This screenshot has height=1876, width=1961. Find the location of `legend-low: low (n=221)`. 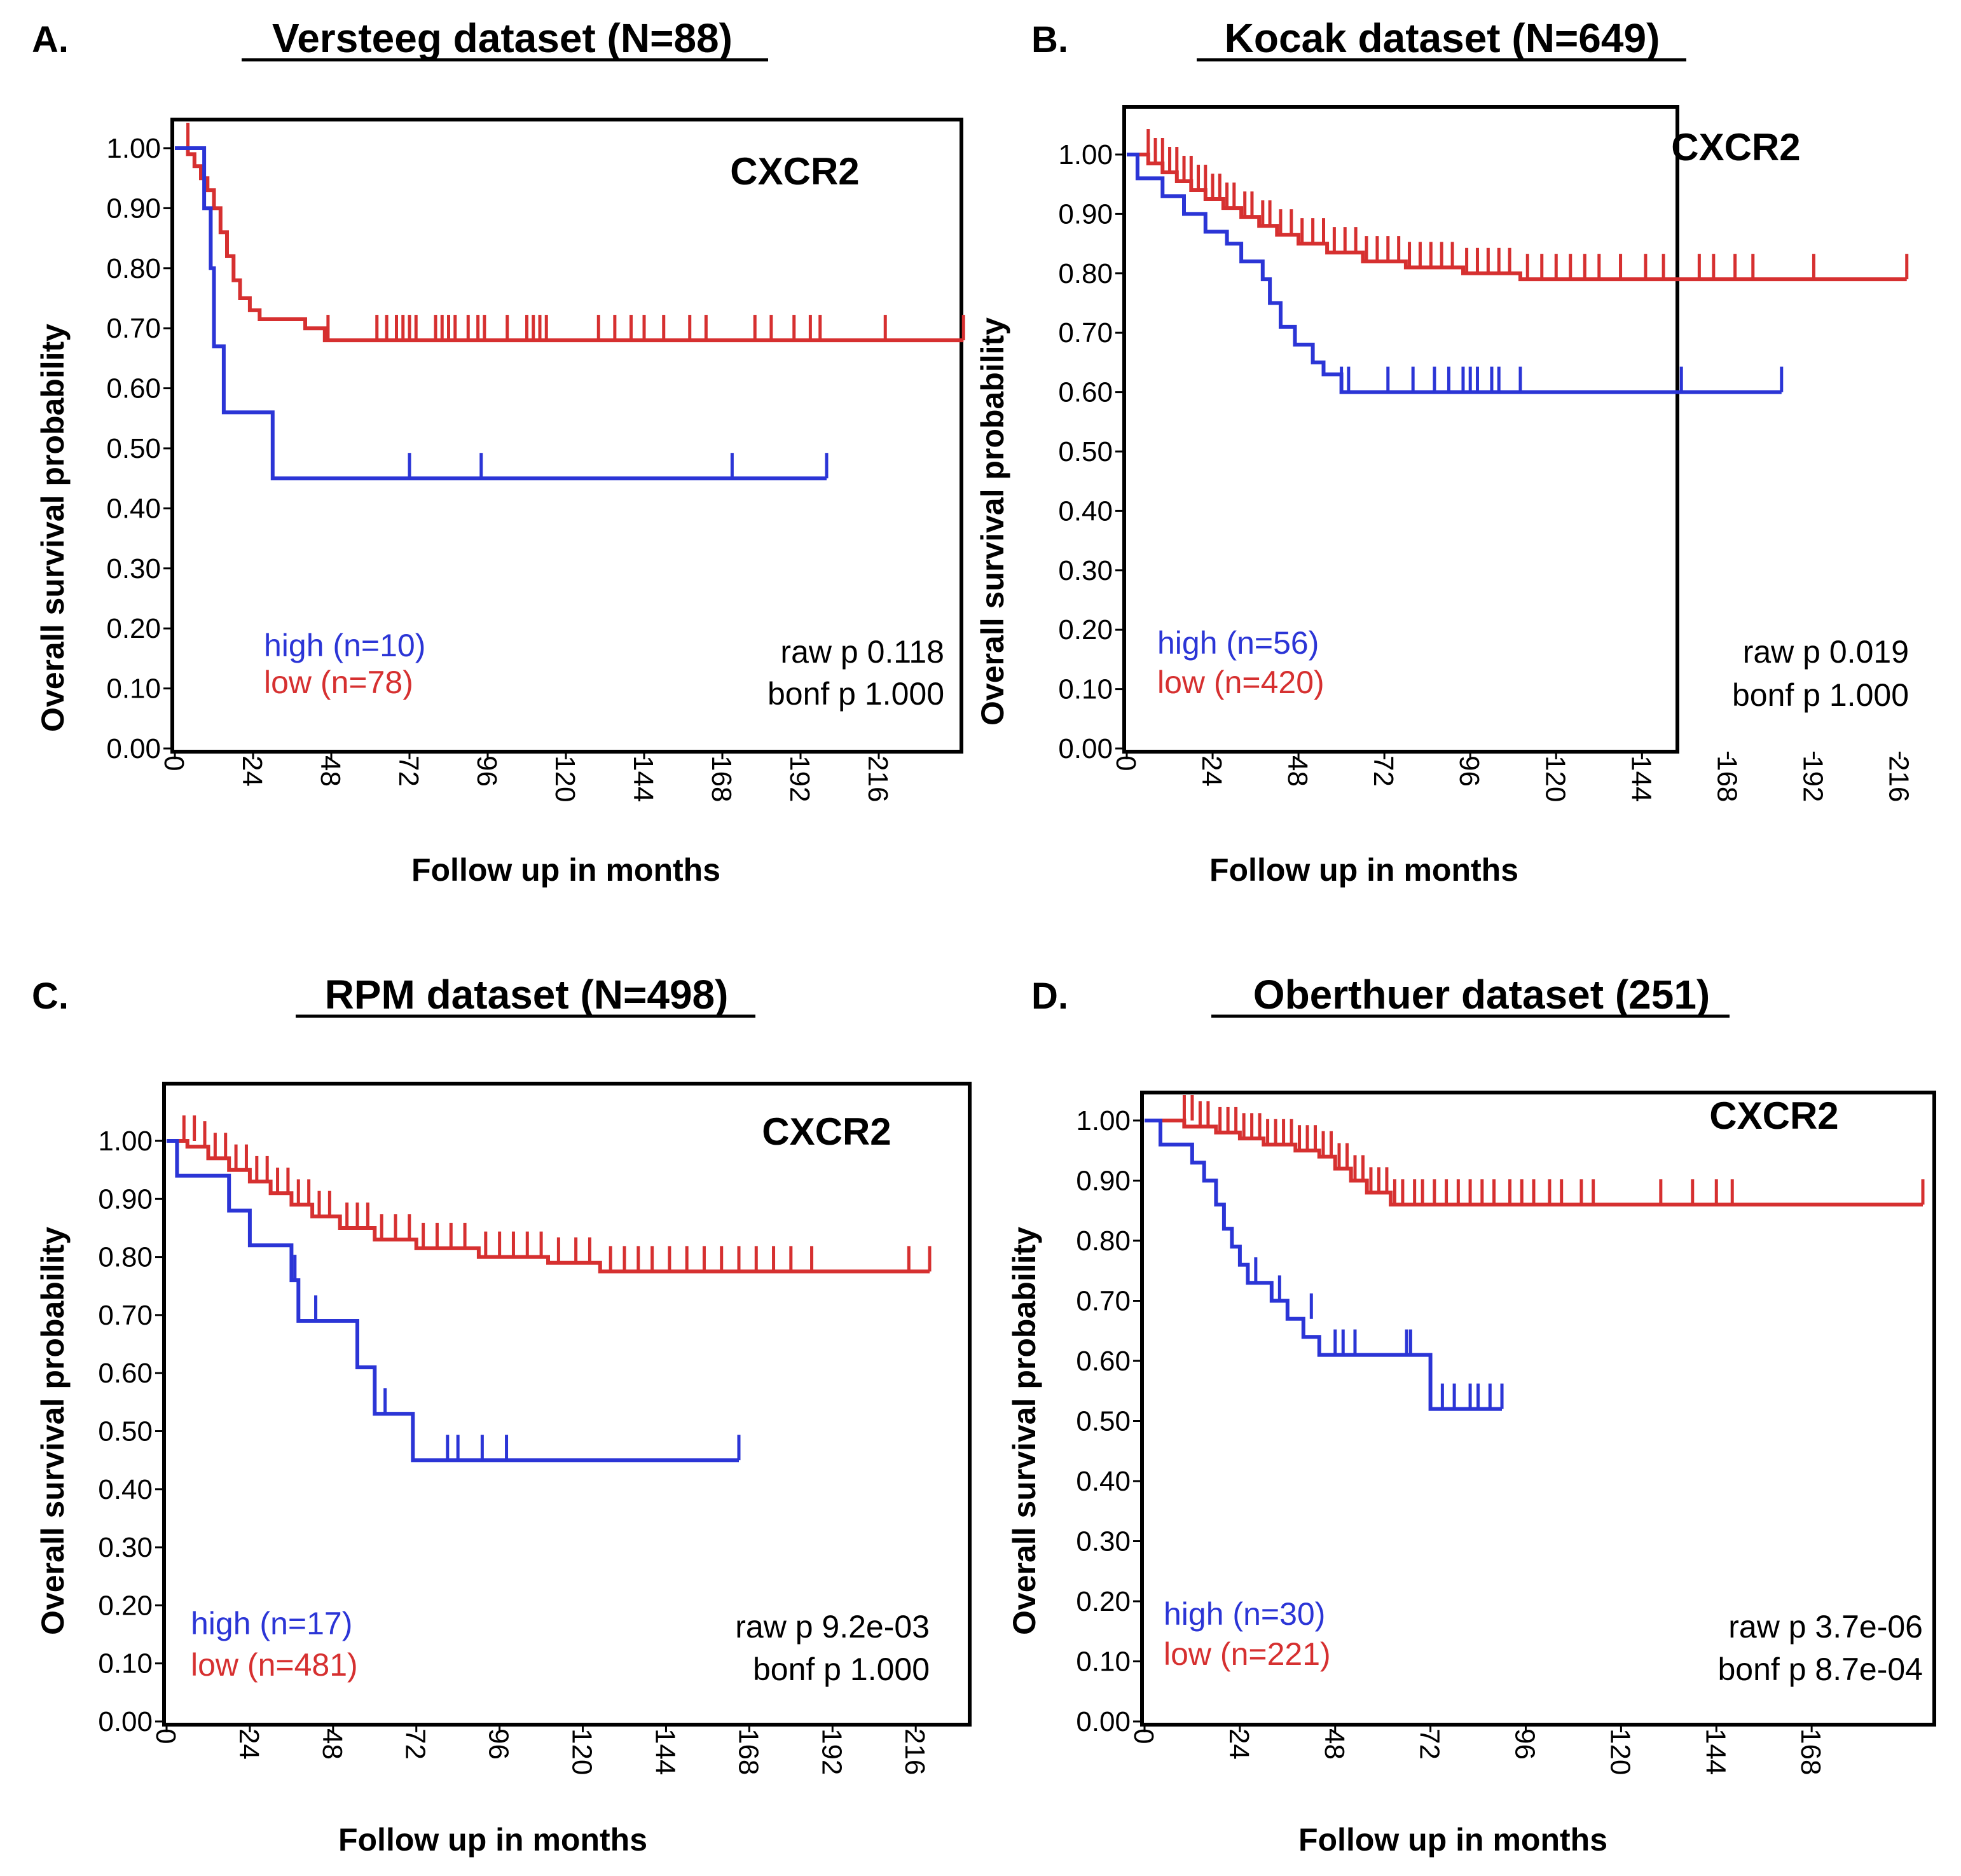

legend-low: low (n=221) is located at coordinates (1247, 1654).